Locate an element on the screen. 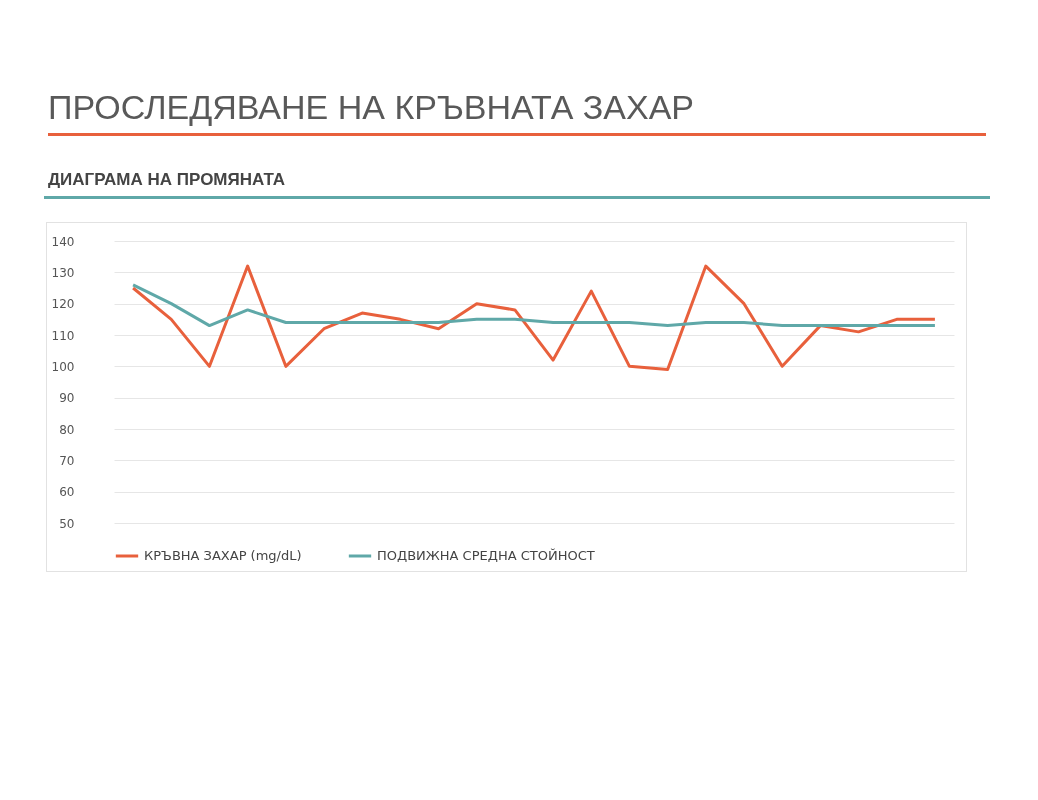 This screenshot has height=800, width=1038. y-tick-label: 140 is located at coordinates (63, 241).